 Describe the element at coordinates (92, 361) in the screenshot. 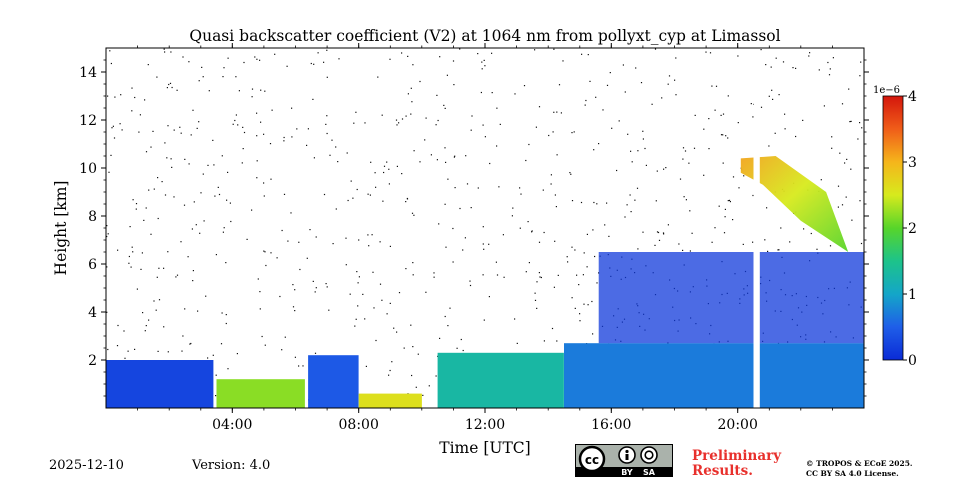

I see `y-tick-label: 2` at that location.